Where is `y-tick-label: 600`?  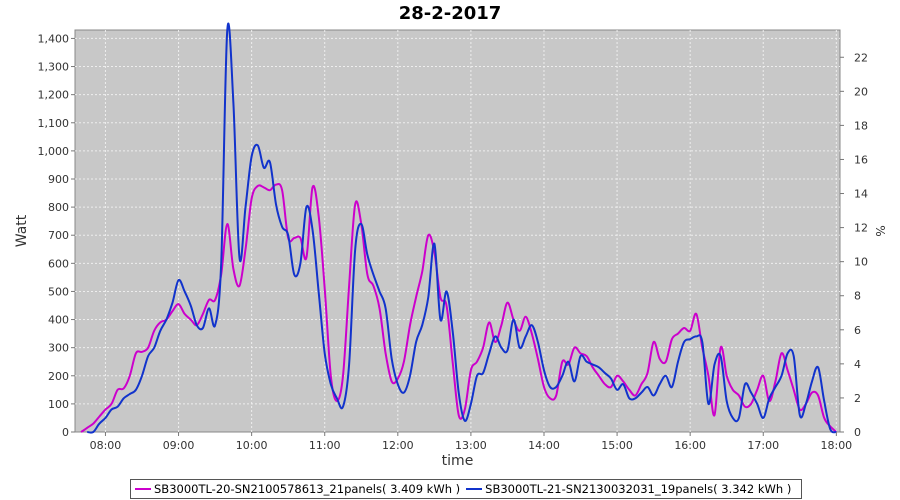
y-tick-label: 600 is located at coordinates (58, 263).